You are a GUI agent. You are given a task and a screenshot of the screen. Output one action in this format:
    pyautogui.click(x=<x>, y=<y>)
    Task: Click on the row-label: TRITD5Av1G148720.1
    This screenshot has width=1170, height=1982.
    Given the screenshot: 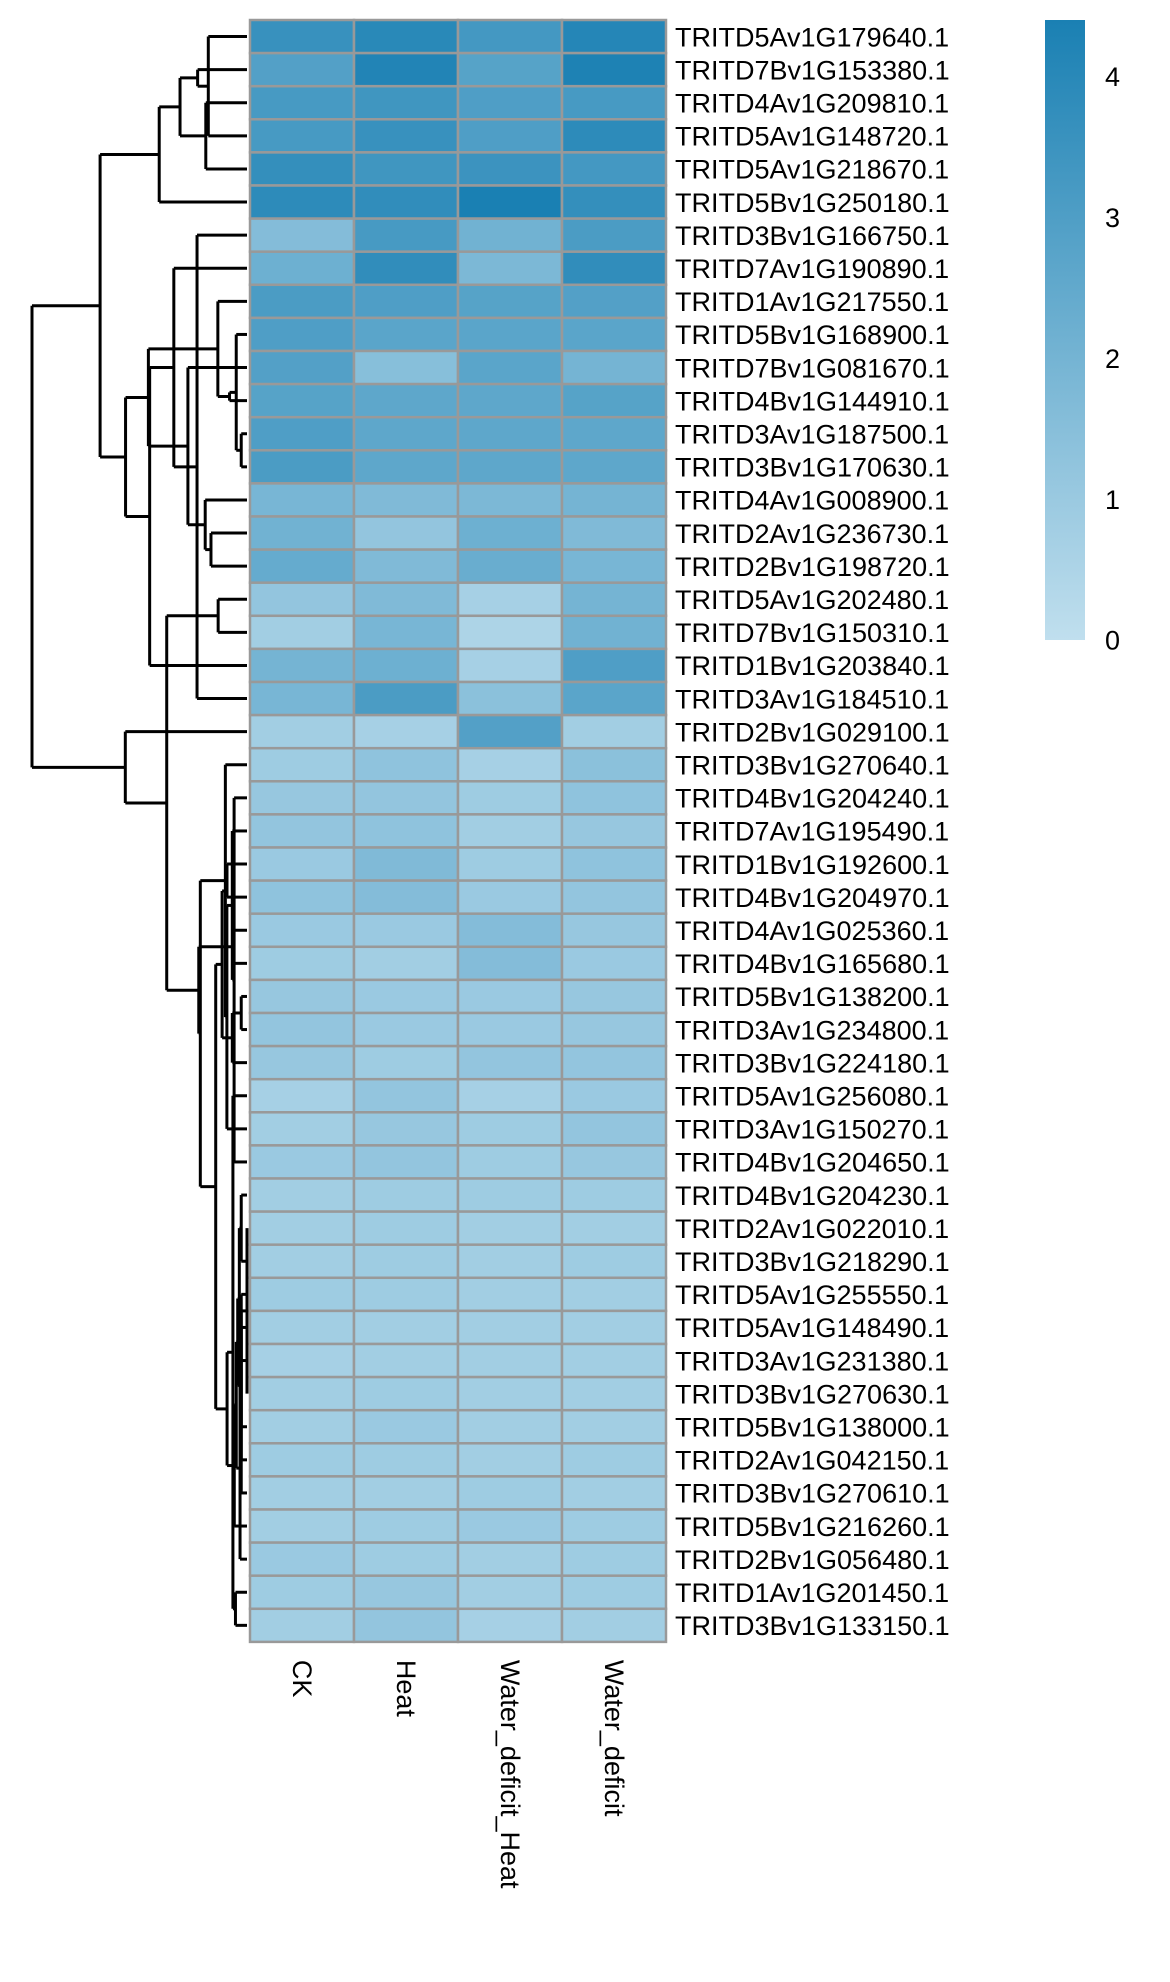 What is the action you would take?
    pyautogui.click(x=812, y=137)
    